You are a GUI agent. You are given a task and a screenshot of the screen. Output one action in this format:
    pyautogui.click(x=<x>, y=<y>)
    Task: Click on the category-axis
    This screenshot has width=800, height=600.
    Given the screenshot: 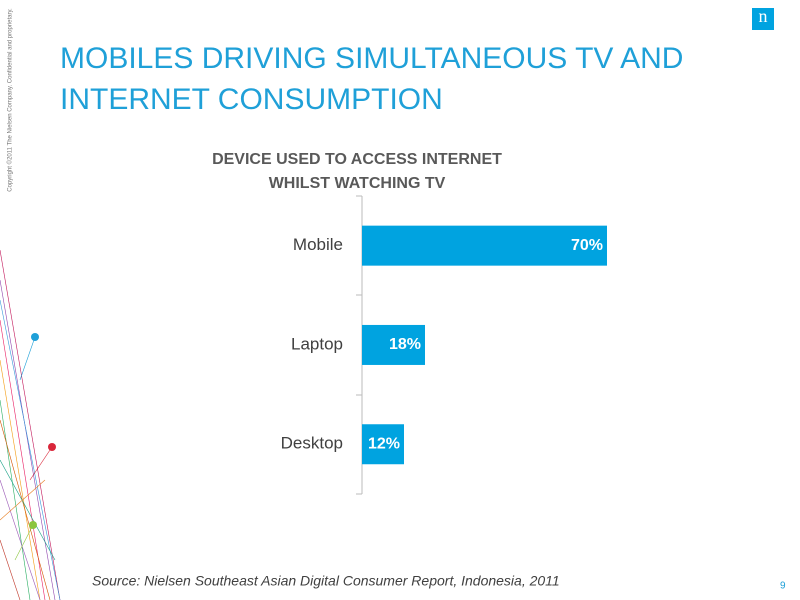 What is the action you would take?
    pyautogui.click(x=359, y=345)
    